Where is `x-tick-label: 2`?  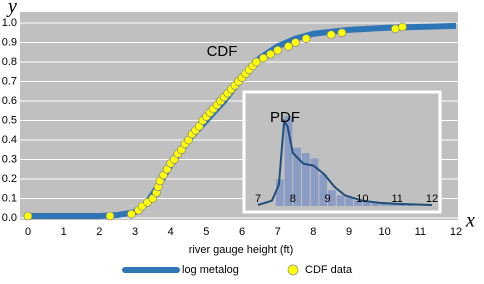
x-tick-label: 2 is located at coordinates (99, 232).